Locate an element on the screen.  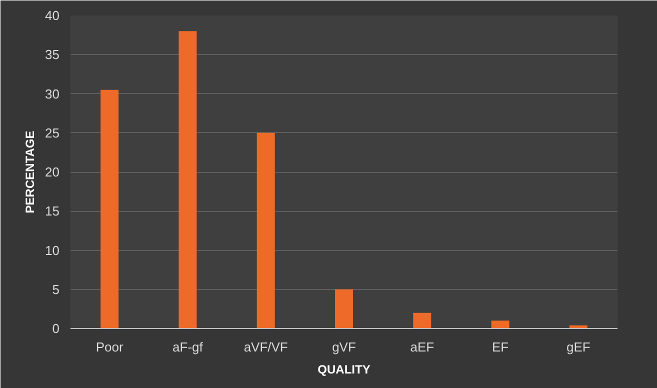
y-tick-label: 0 is located at coordinates (56, 328).